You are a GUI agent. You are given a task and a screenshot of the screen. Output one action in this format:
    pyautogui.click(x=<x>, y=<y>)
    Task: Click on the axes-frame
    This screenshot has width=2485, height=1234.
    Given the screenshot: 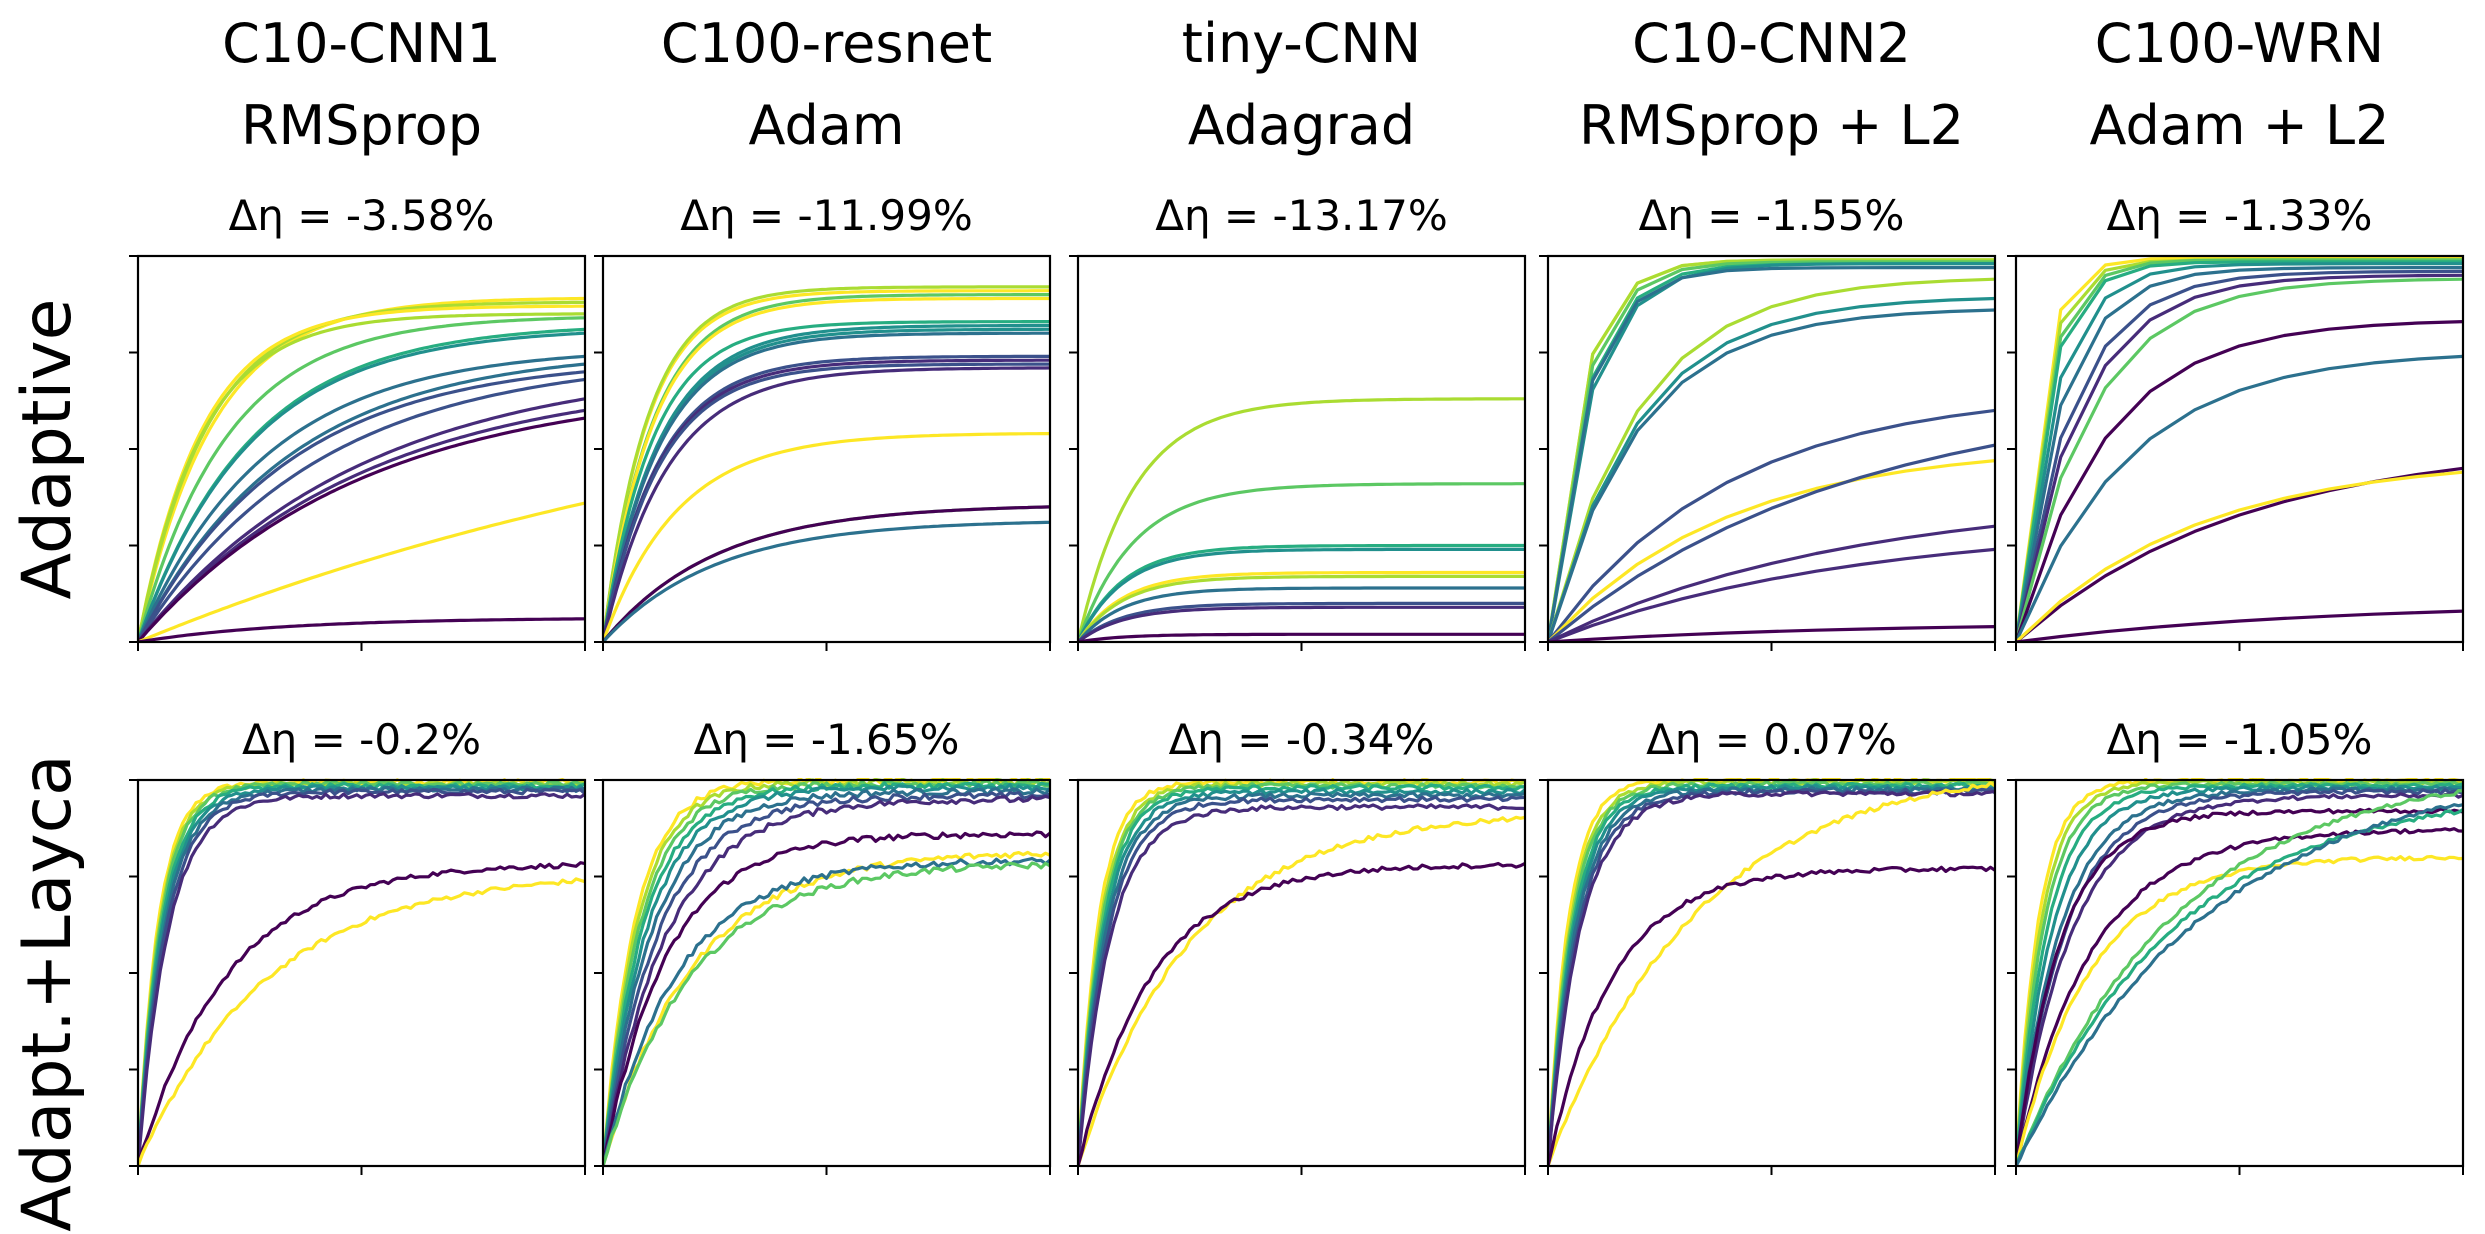 What is the action you would take?
    pyautogui.click(x=1301, y=449)
    